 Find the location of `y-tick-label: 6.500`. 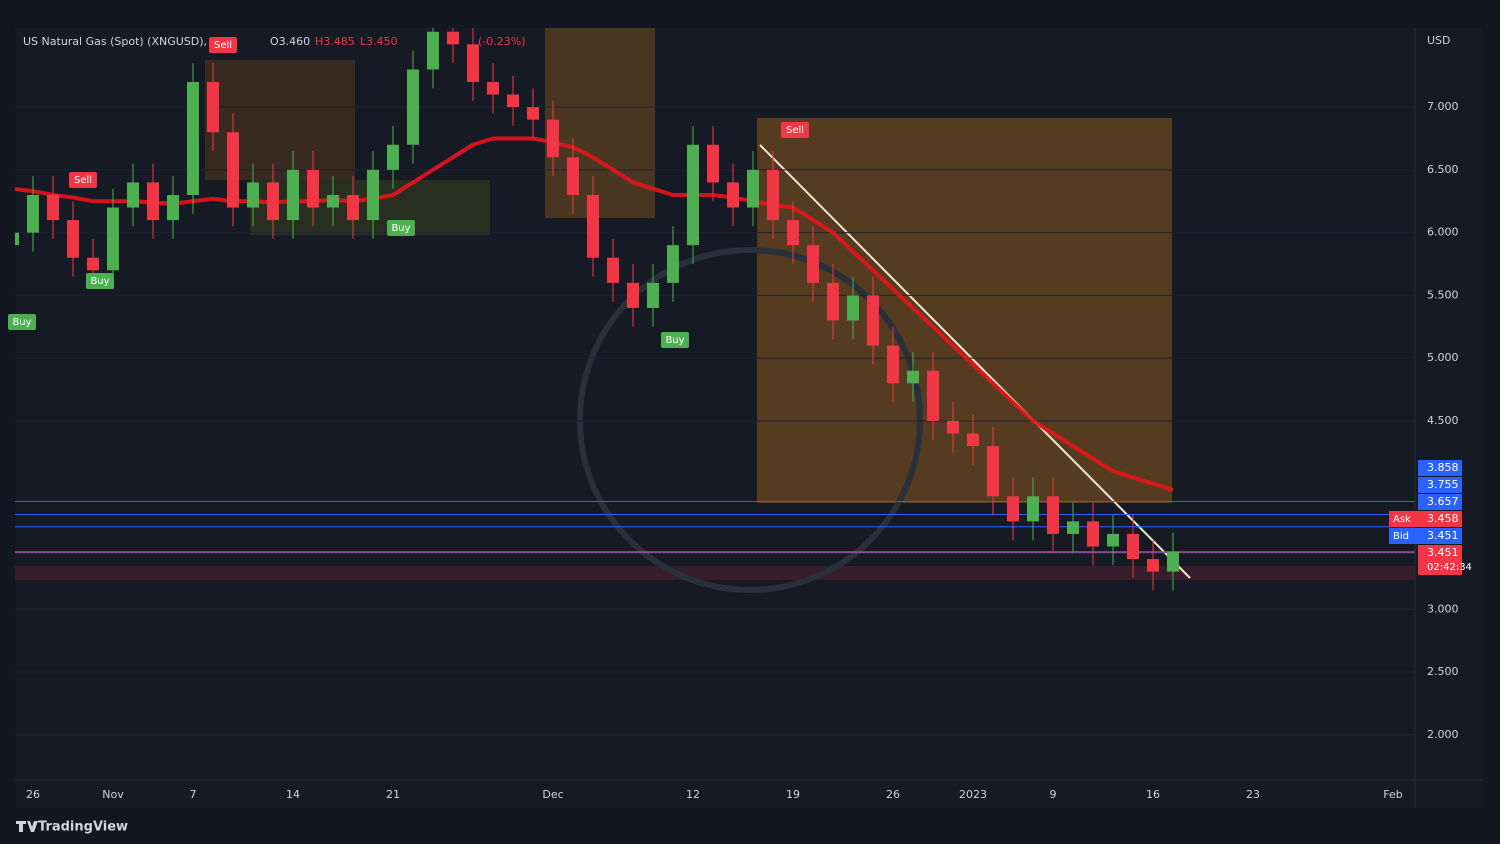

y-tick-label: 6.500 is located at coordinates (1443, 169).